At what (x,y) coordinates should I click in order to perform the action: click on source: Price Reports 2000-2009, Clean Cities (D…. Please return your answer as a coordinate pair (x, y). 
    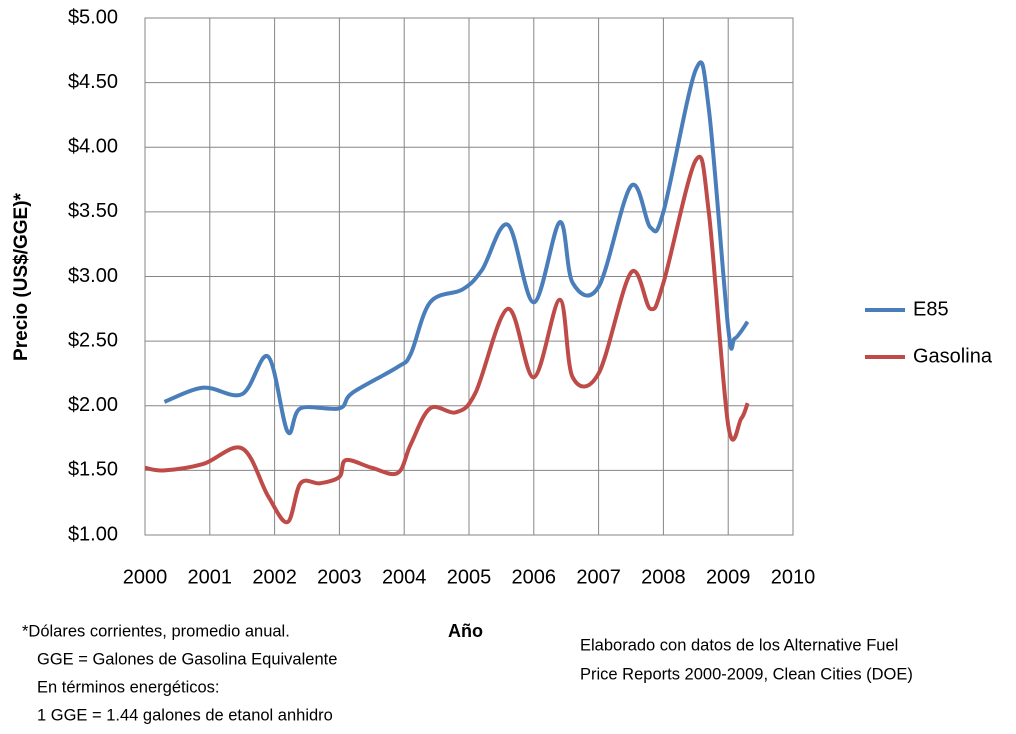
    Looking at the image, I should click on (746, 674).